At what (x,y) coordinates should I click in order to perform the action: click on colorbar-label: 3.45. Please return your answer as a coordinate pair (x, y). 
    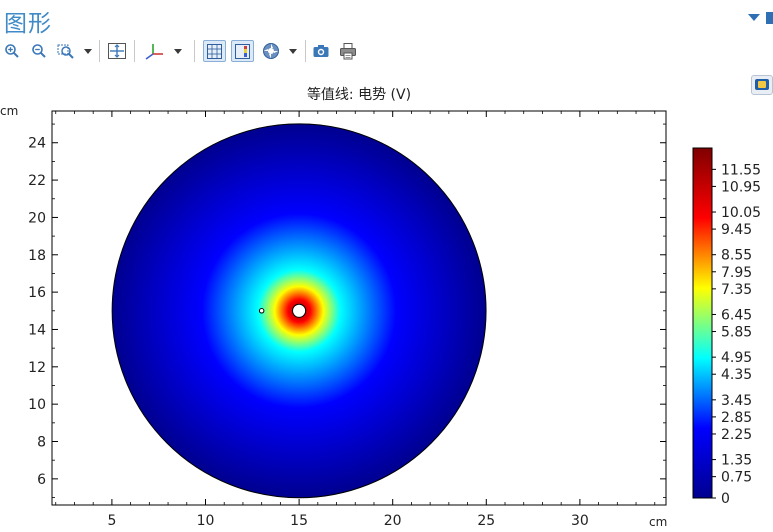
    Looking at the image, I should click on (736, 401).